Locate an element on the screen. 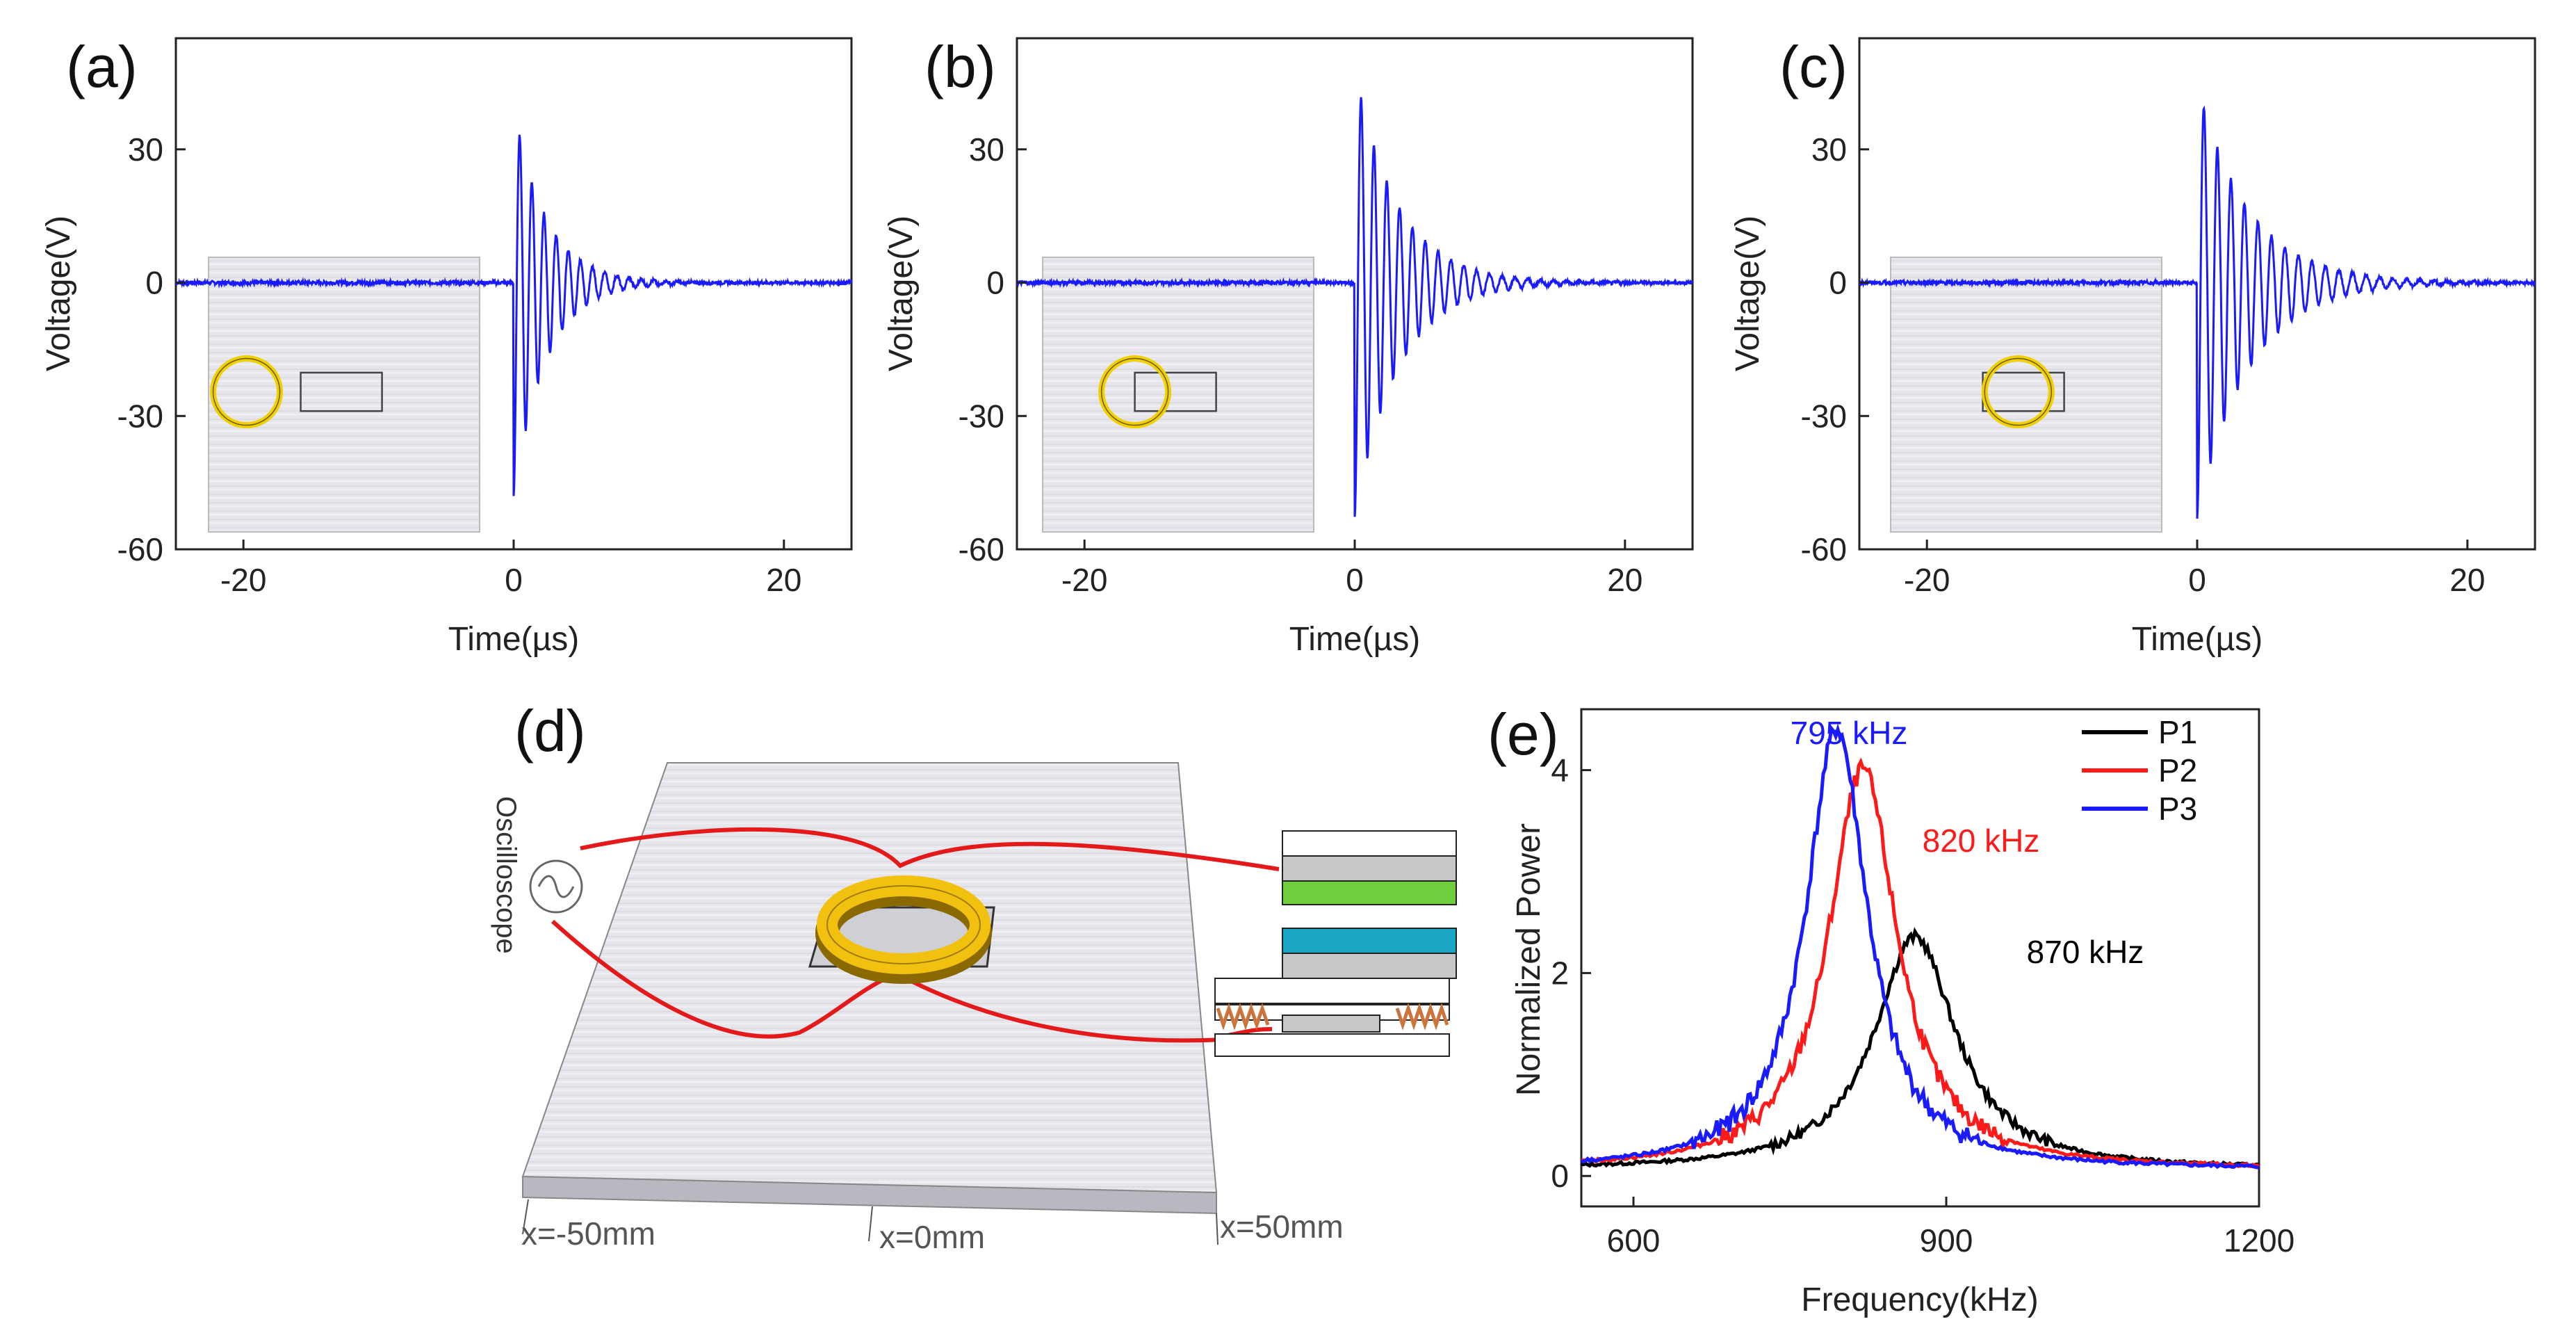  annotation-870: 870 kHz is located at coordinates (2085, 952).